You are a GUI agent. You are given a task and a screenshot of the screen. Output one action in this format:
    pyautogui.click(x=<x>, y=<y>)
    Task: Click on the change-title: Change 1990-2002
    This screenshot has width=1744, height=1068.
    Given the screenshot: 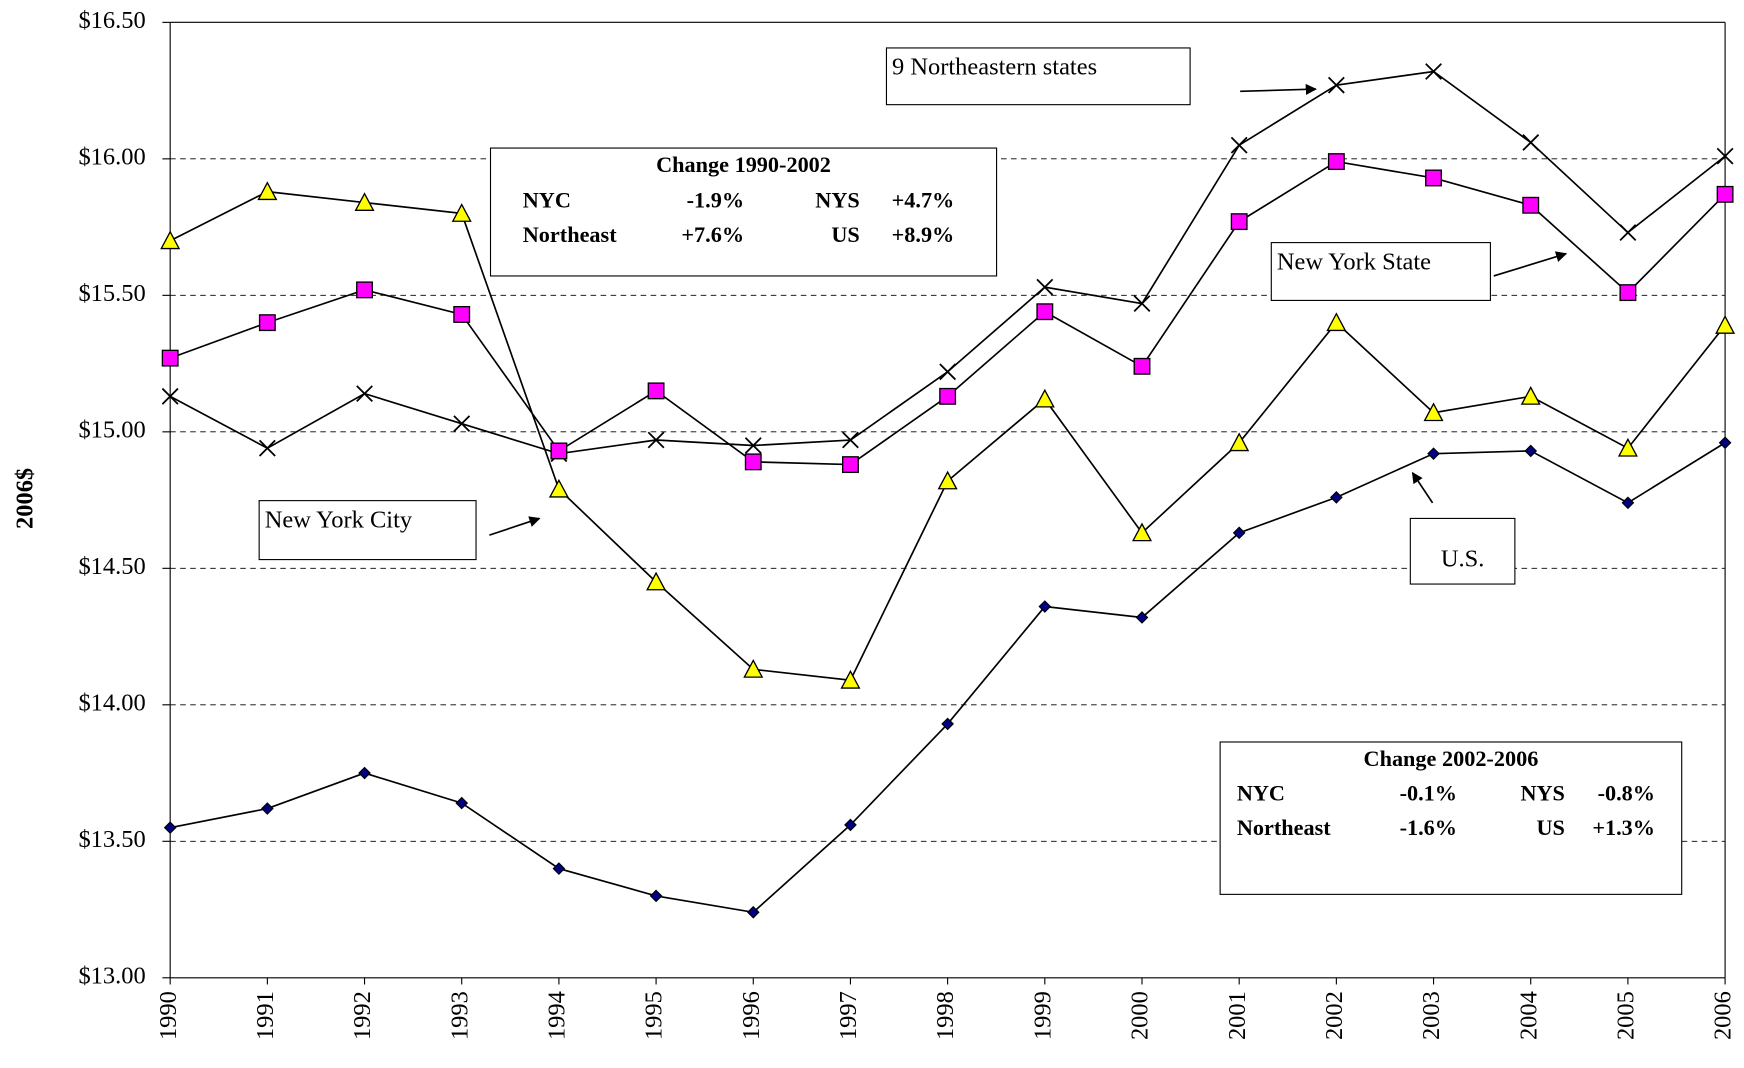 What is the action you would take?
    pyautogui.click(x=743, y=164)
    